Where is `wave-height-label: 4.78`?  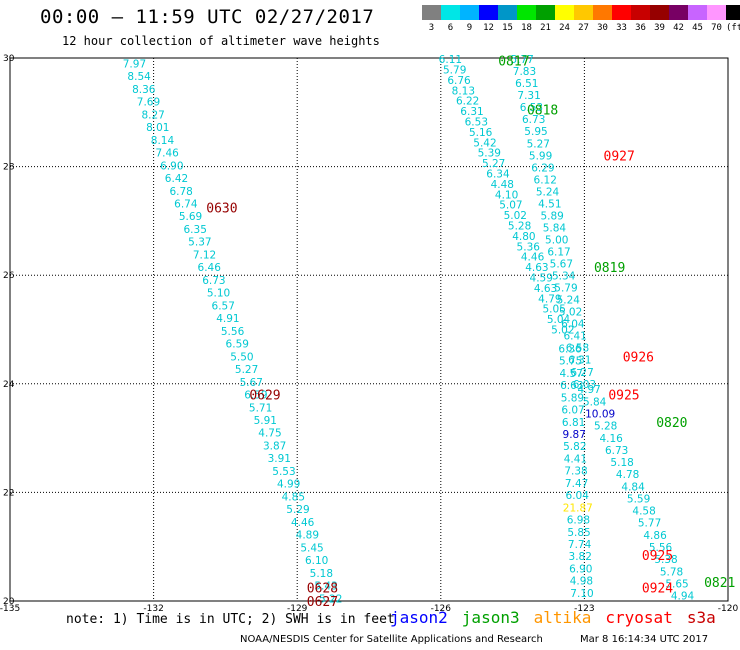 wave-height-label: 4.78 is located at coordinates (627, 475).